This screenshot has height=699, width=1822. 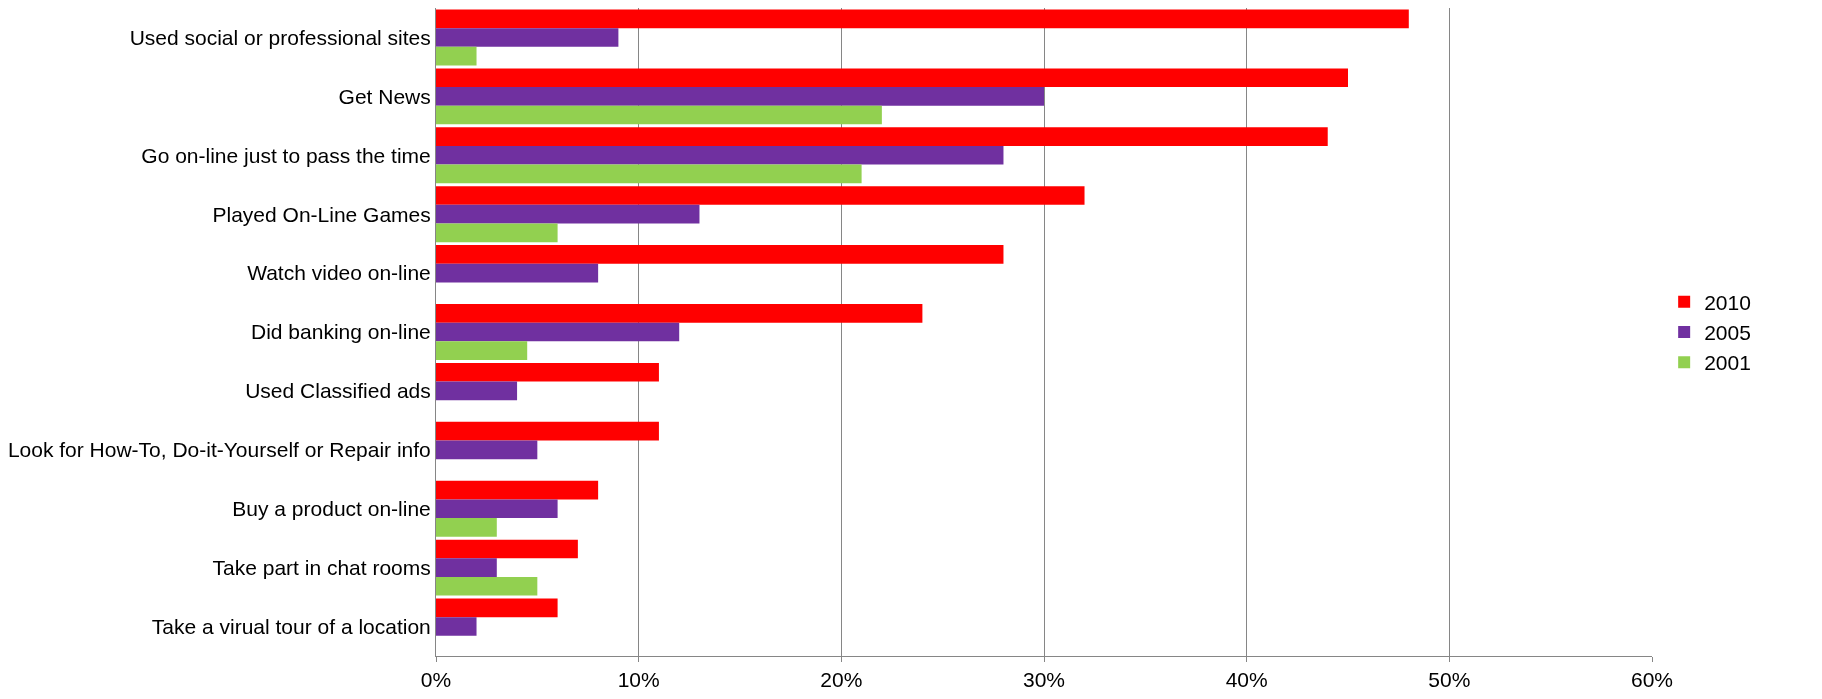 What do you see at coordinates (638, 680) in the screenshot?
I see `x-tick-label: 10%` at bounding box center [638, 680].